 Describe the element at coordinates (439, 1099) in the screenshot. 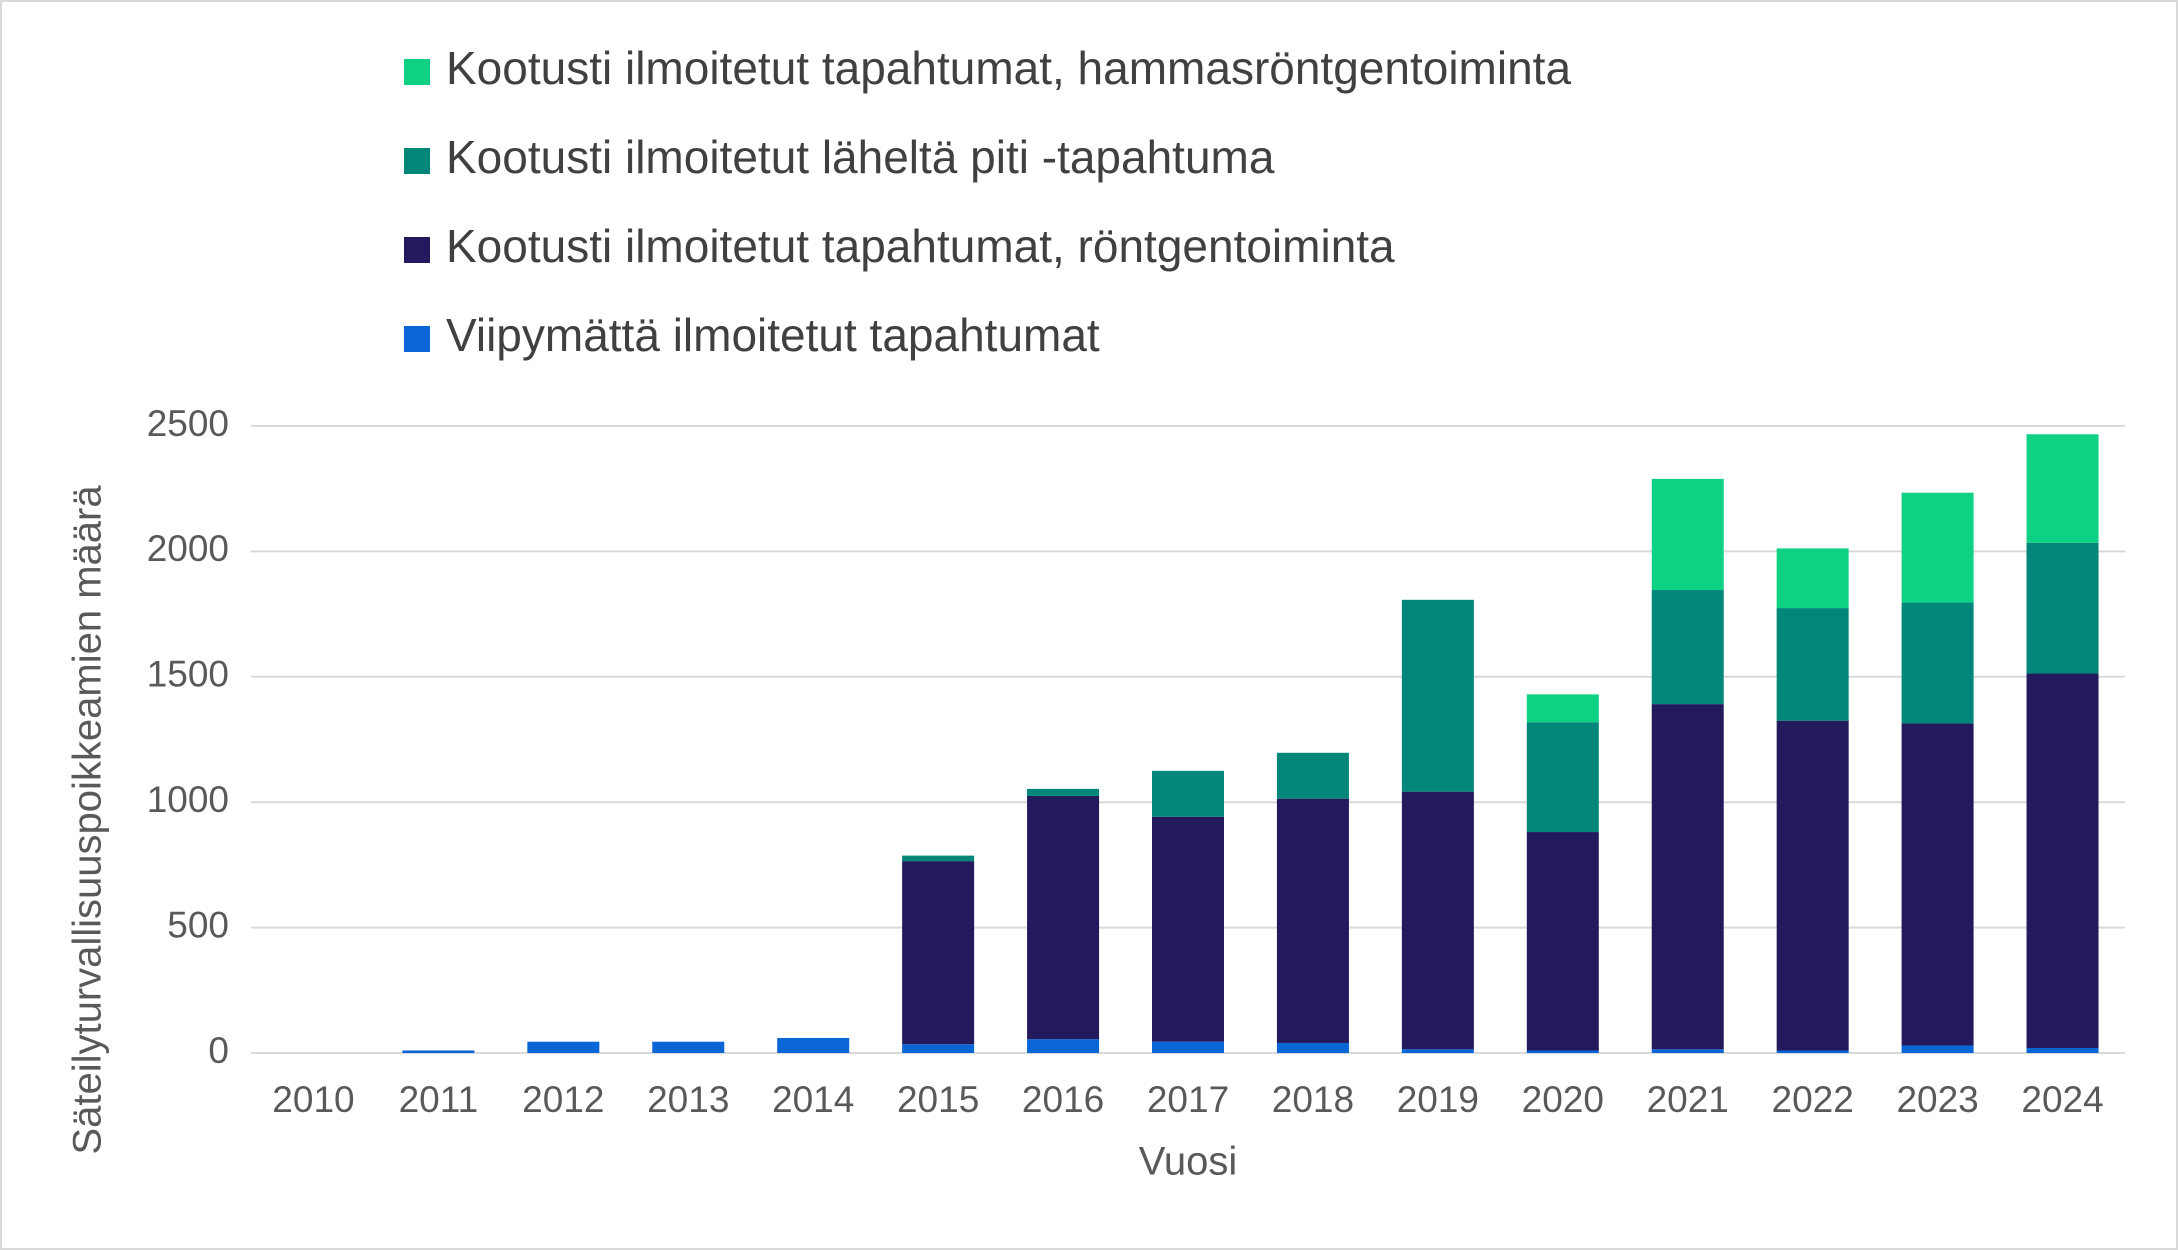

I see `x-tick-label: 2011` at that location.